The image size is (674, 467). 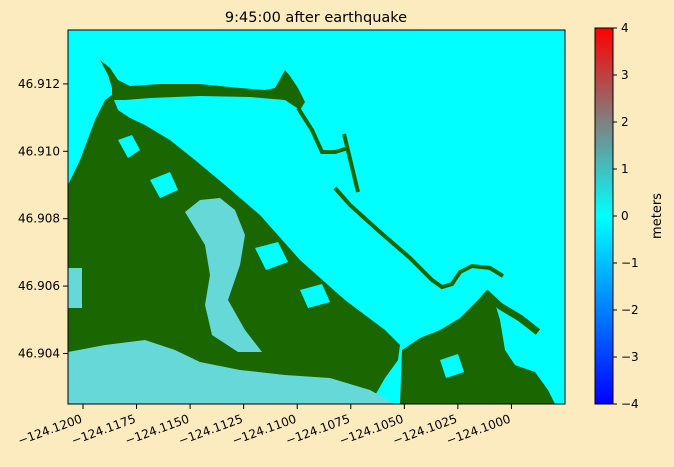 I want to click on southeast-landmass, so click(x=477, y=348).